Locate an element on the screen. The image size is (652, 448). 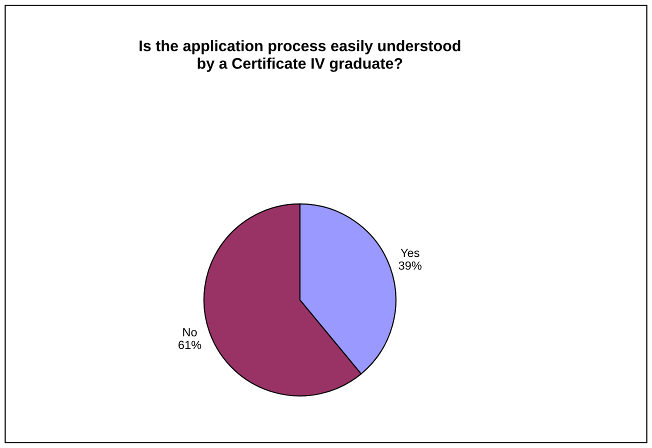
data-label: 61% is located at coordinates (190, 345).